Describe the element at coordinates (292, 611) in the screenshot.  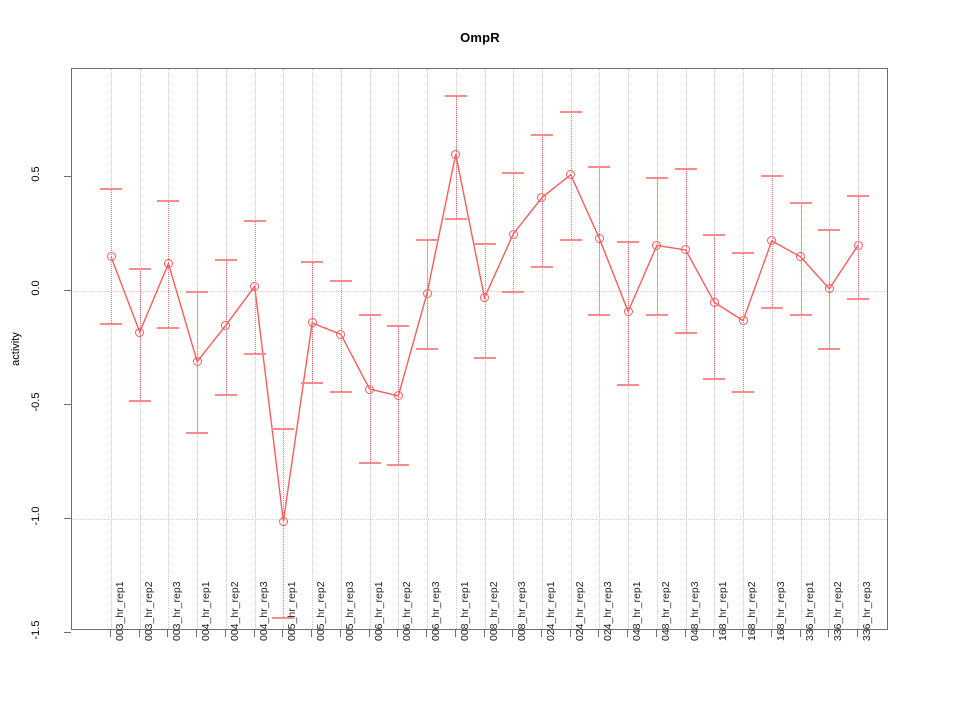
I see `x-tick-label: 005_hr_rep1` at that location.